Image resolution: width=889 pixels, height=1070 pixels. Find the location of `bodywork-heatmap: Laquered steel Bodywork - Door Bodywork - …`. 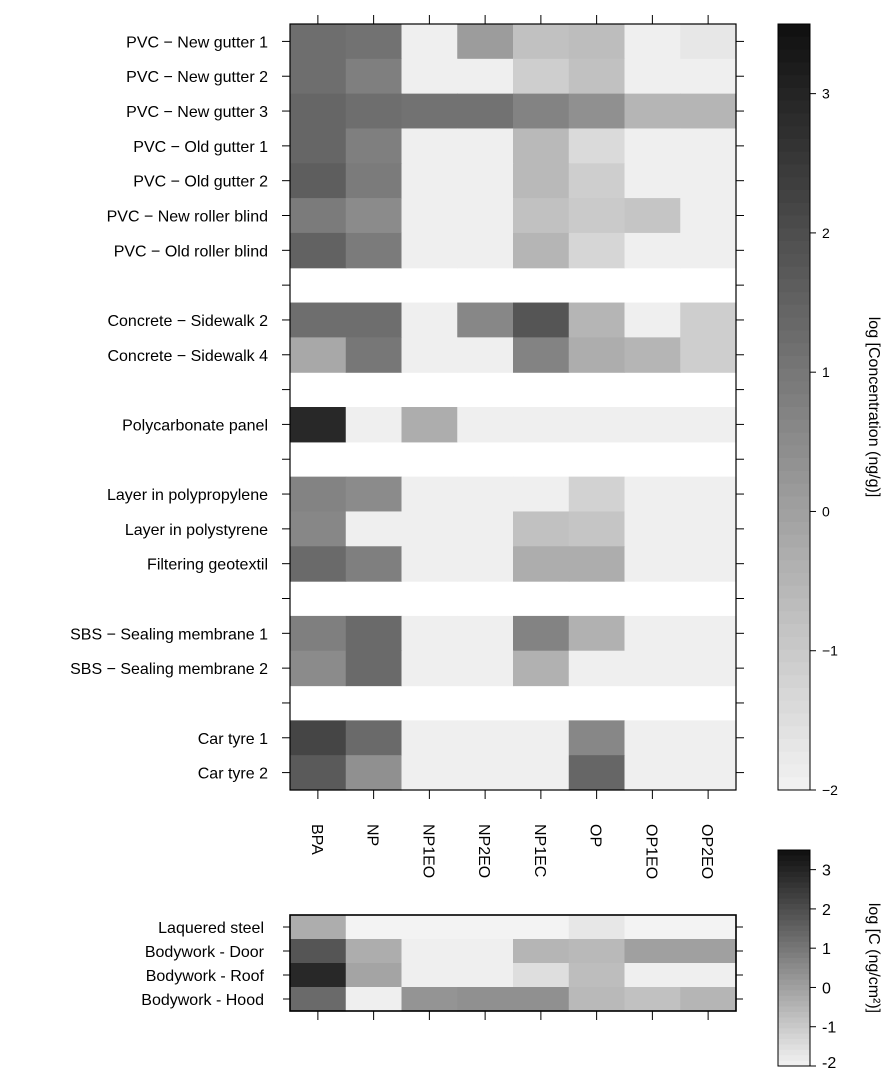

bodywork-heatmap: Laquered steel Bodywork - Door Bodywork - … is located at coordinates (442, 967).